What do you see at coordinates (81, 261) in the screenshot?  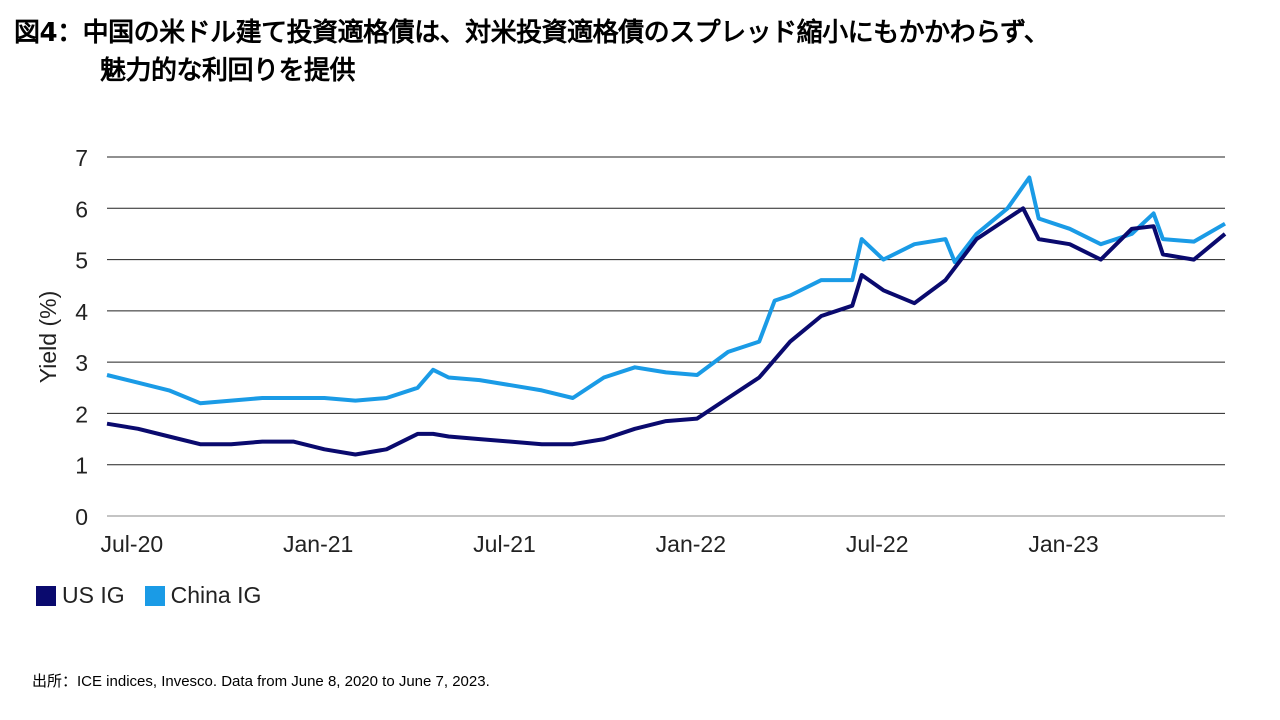 I see `y-tick-label: 5` at bounding box center [81, 261].